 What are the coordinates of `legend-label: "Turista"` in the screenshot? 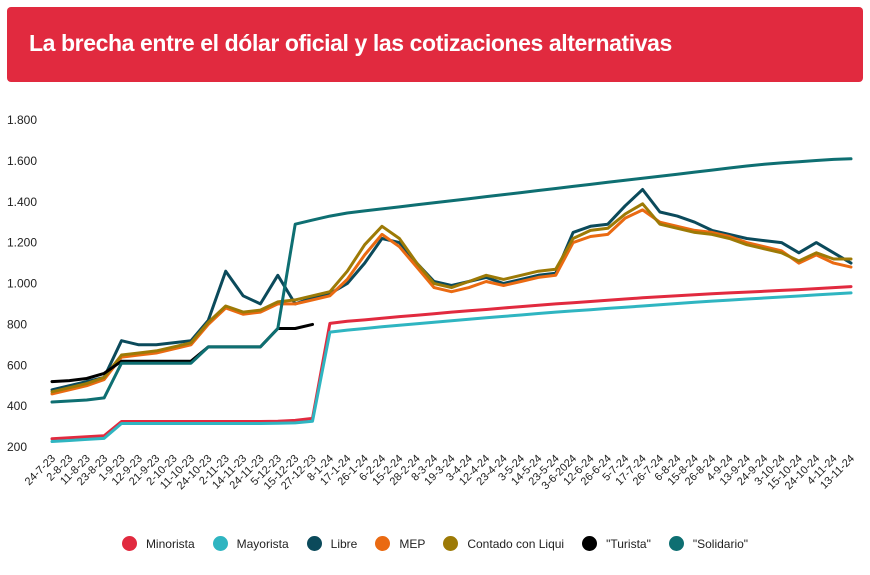 It's located at (628, 543).